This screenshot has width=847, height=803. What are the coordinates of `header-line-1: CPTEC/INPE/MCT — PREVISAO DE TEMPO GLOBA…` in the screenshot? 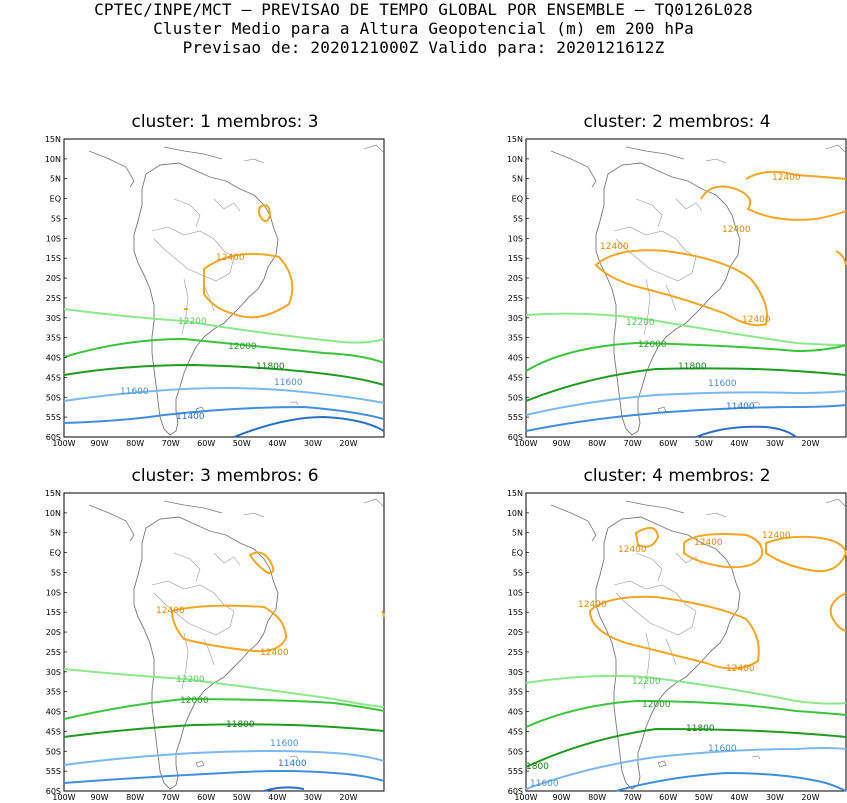 It's located at (423, 9).